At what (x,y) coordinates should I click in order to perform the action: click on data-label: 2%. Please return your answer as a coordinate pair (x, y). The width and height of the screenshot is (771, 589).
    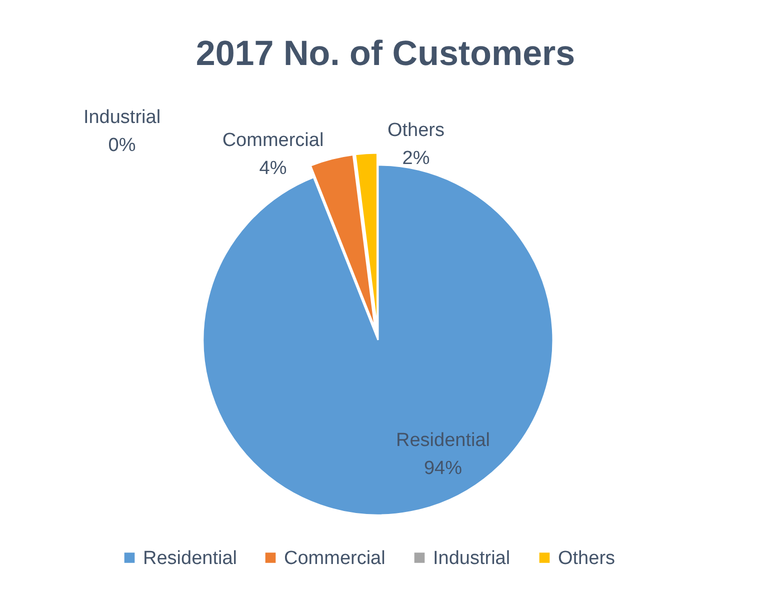
    Looking at the image, I should click on (416, 158).